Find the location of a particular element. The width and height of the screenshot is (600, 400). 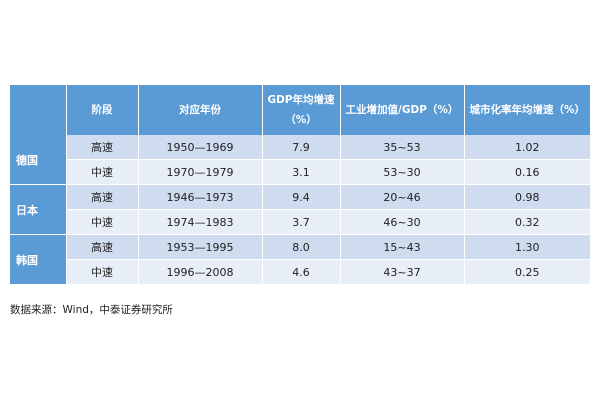

table-row: 中速 1996—2008 4.6 43~37 0.25 is located at coordinates (300, 272).